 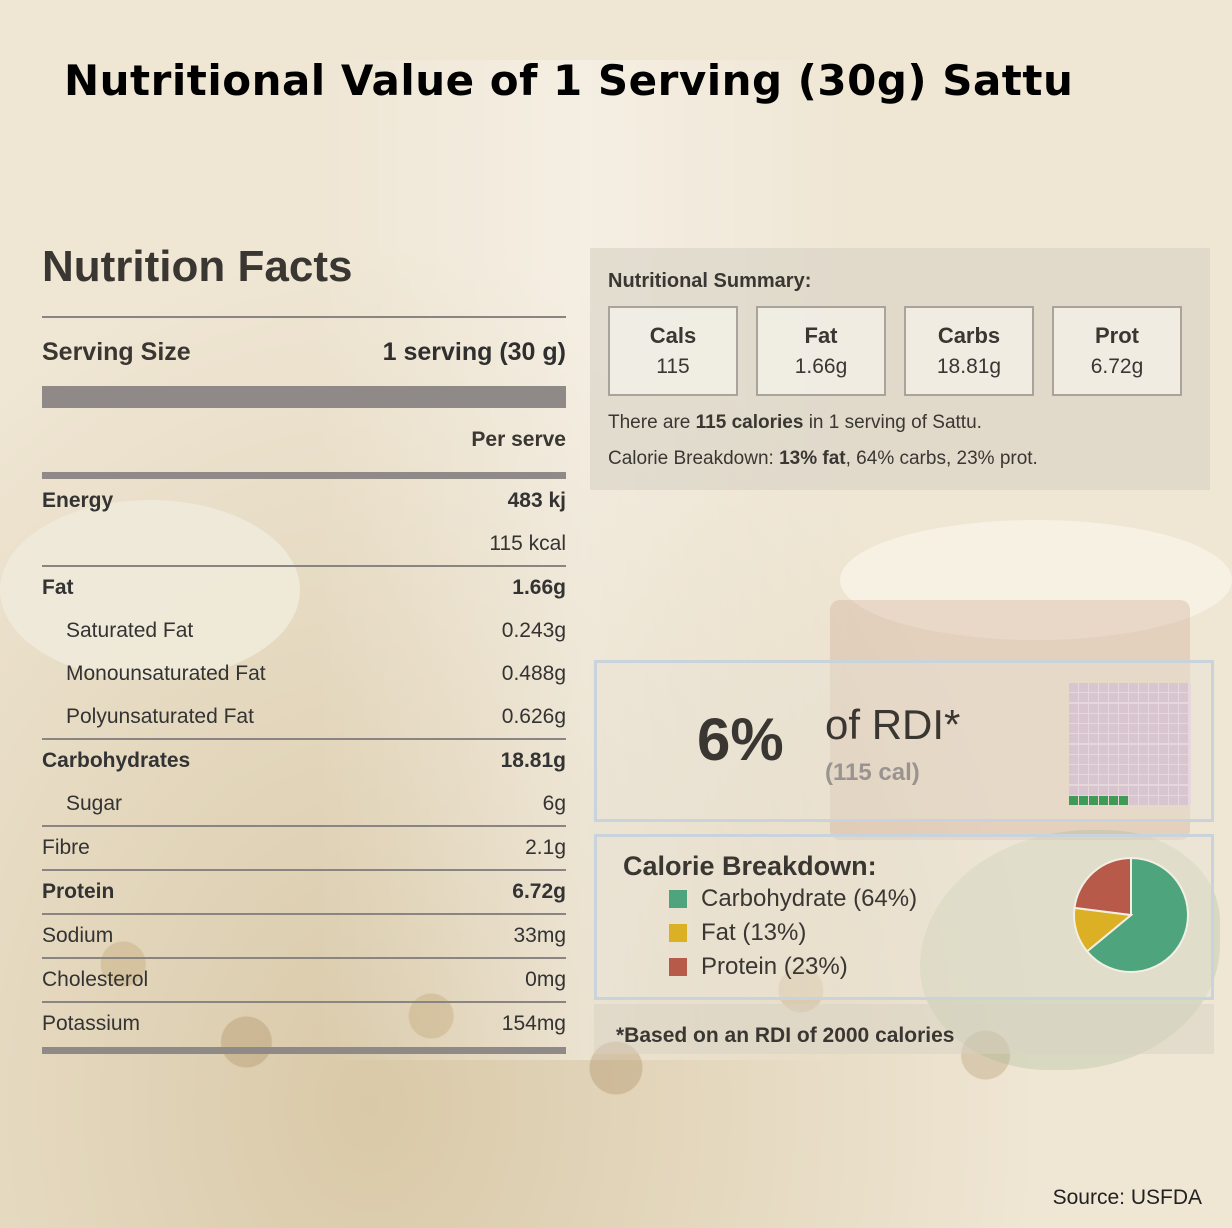 What do you see at coordinates (737, 933) in the screenshot?
I see `legend-item-fat: Fat (13%)` at bounding box center [737, 933].